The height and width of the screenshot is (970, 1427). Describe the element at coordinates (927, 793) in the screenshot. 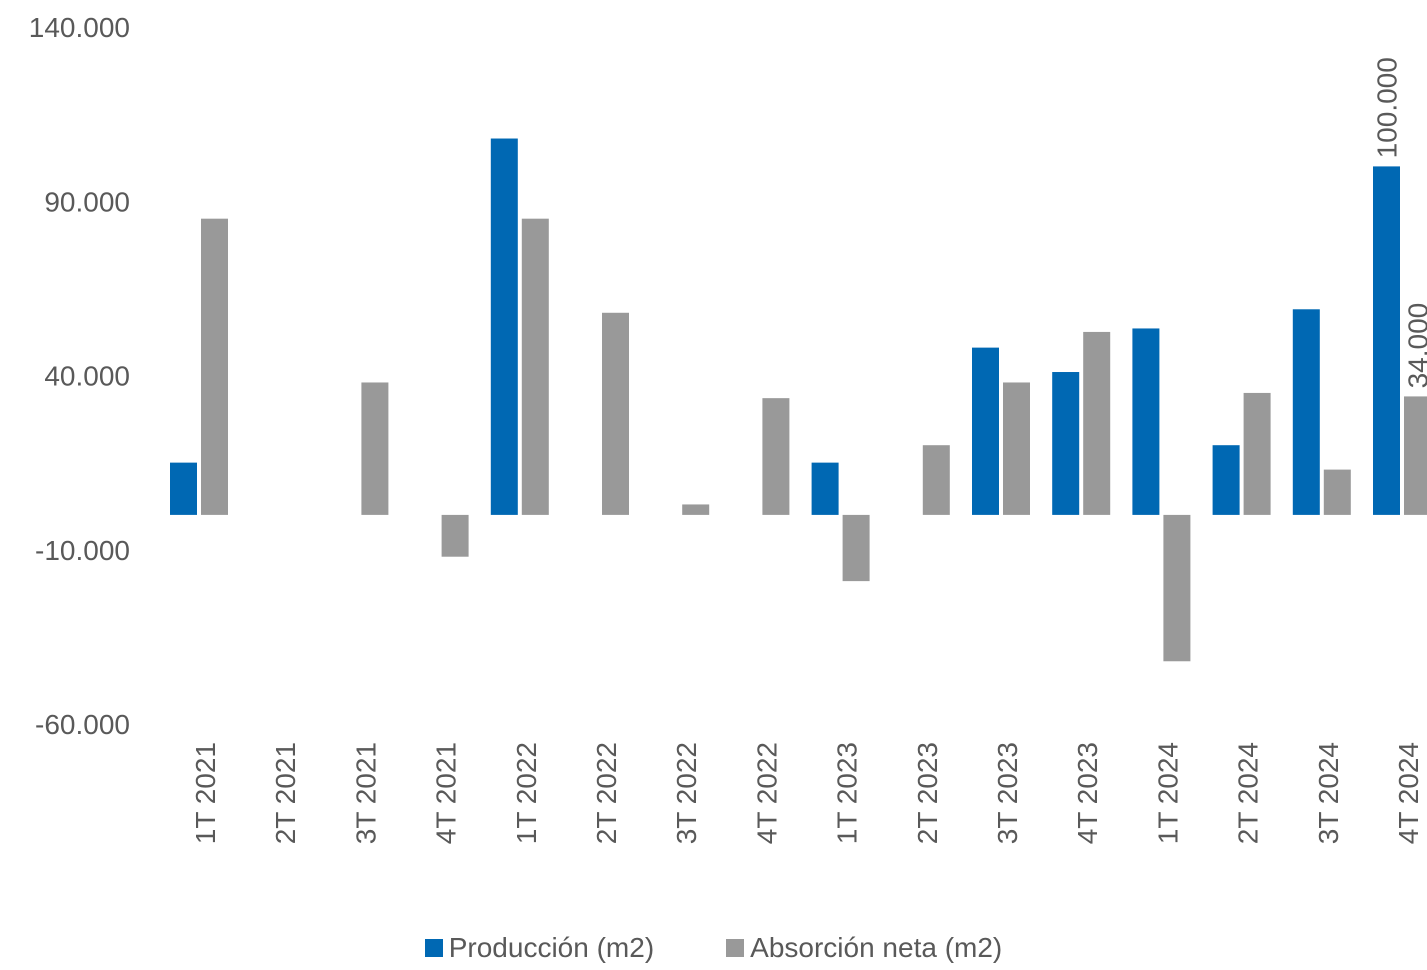

I see `x-tick-label: 2T 2023` at that location.